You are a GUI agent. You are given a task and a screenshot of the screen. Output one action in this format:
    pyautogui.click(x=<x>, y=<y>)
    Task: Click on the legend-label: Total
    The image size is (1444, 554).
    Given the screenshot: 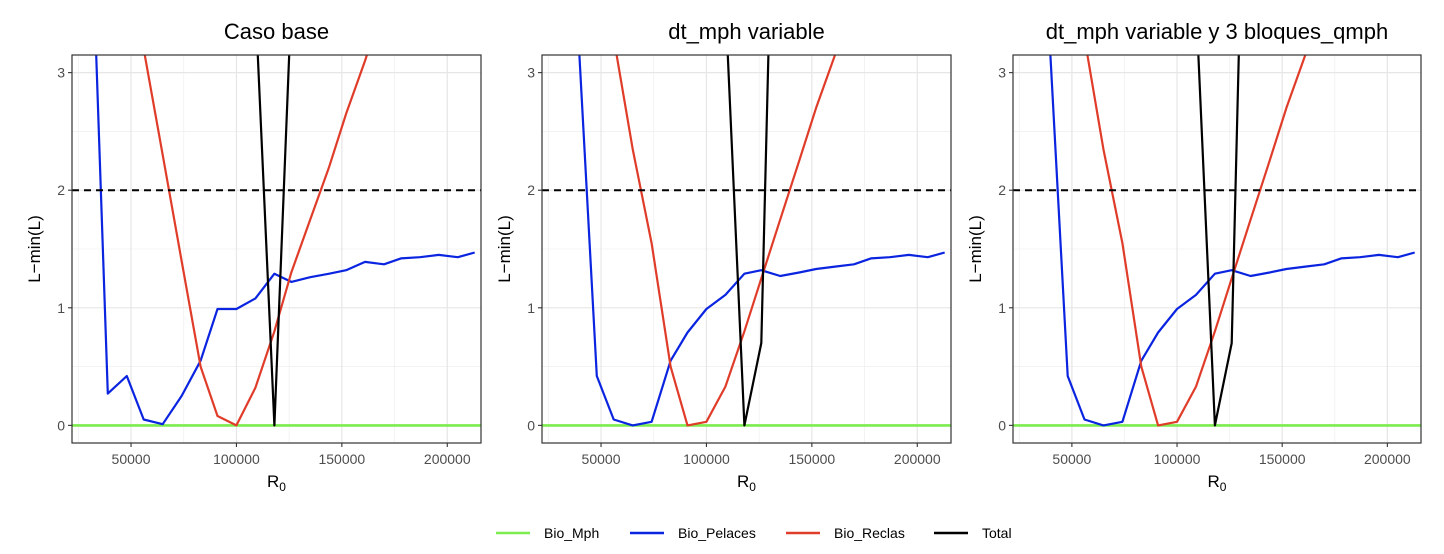 What is the action you would take?
    pyautogui.click(x=997, y=533)
    